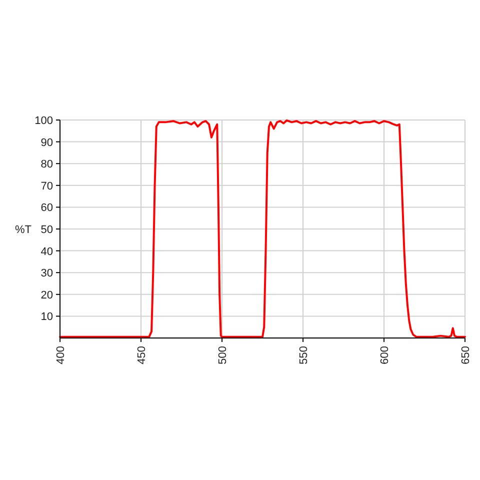 The image size is (480, 480). Describe the element at coordinates (142, 355) in the screenshot. I see `x-tick-label: 450` at that location.